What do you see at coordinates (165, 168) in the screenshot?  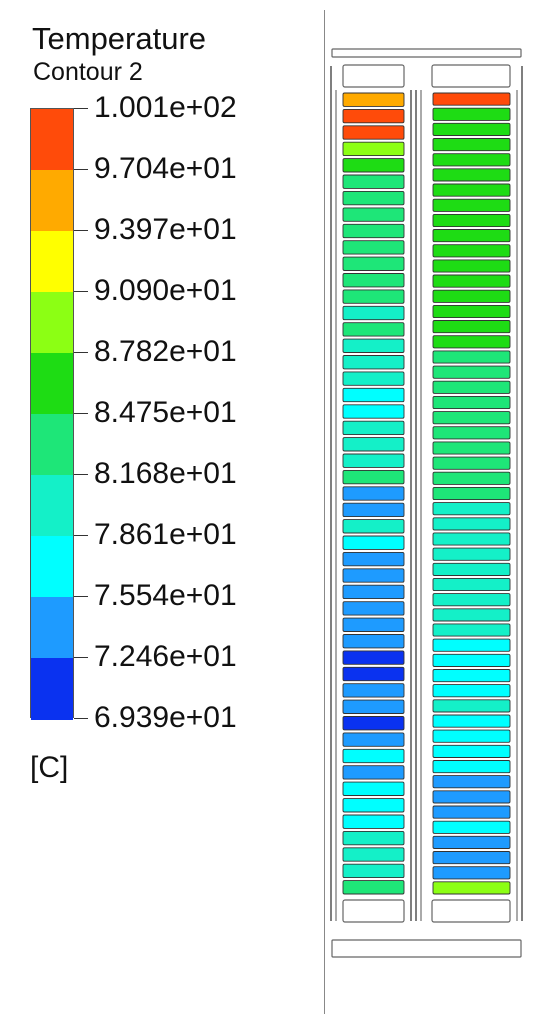 I see `tick-label: 9.704e+01` at bounding box center [165, 168].